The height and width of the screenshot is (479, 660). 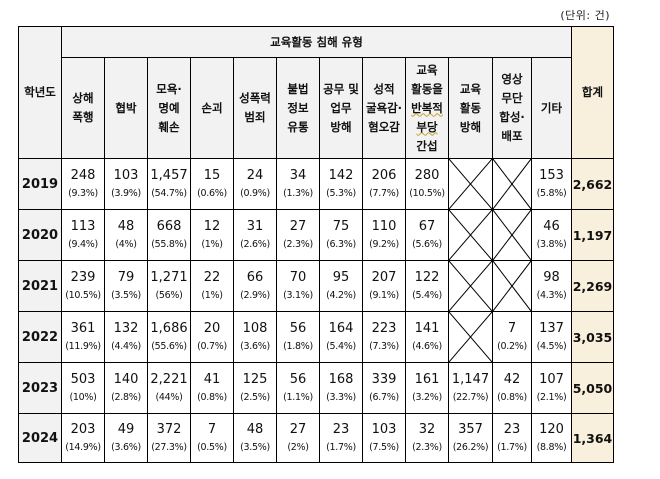 I want to click on count-cell: 48 (3.5%), so click(x=255, y=438).